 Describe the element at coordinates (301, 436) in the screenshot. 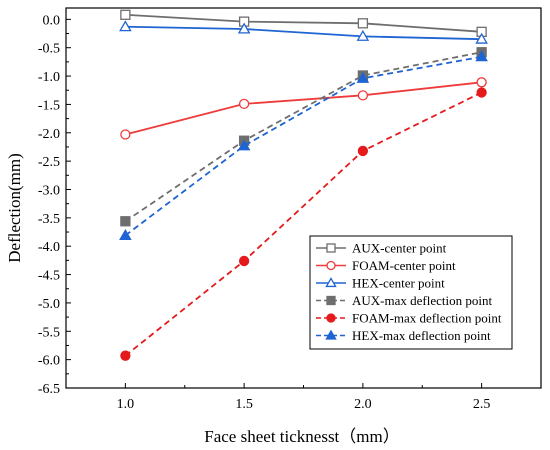

I see `x-axis-title: Face sheet ticknesst（mm）` at that location.